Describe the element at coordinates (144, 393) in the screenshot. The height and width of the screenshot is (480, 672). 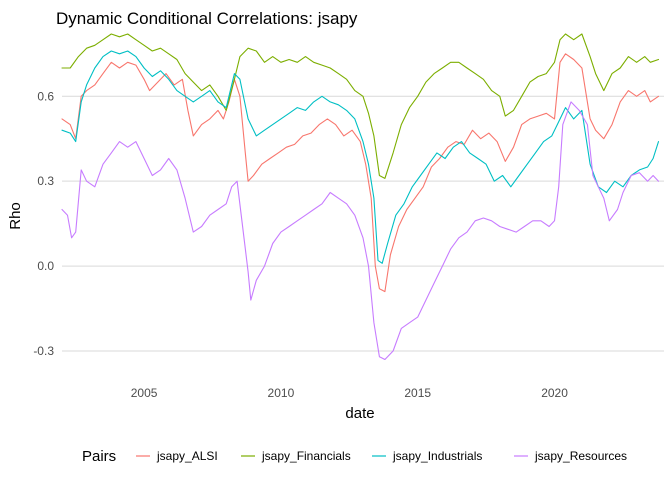
I see `x-tick-label: 2005` at that location.